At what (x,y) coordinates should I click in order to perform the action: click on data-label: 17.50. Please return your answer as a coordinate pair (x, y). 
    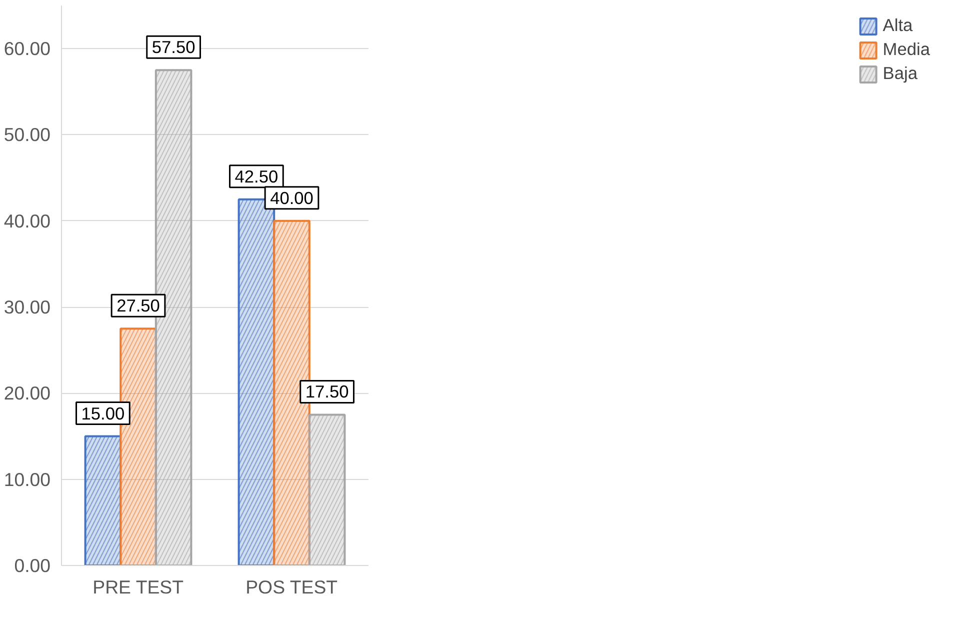
    Looking at the image, I should click on (327, 392).